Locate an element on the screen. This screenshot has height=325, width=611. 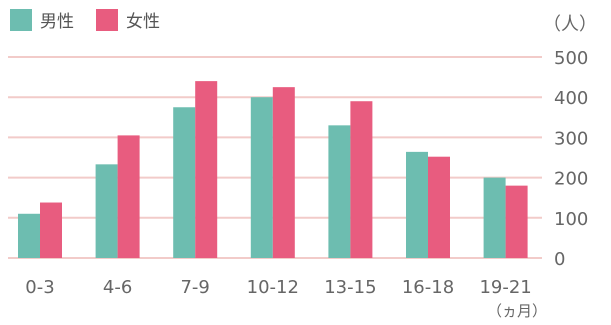
x-tick-label-4-6: 4-6 is located at coordinates (117, 287).